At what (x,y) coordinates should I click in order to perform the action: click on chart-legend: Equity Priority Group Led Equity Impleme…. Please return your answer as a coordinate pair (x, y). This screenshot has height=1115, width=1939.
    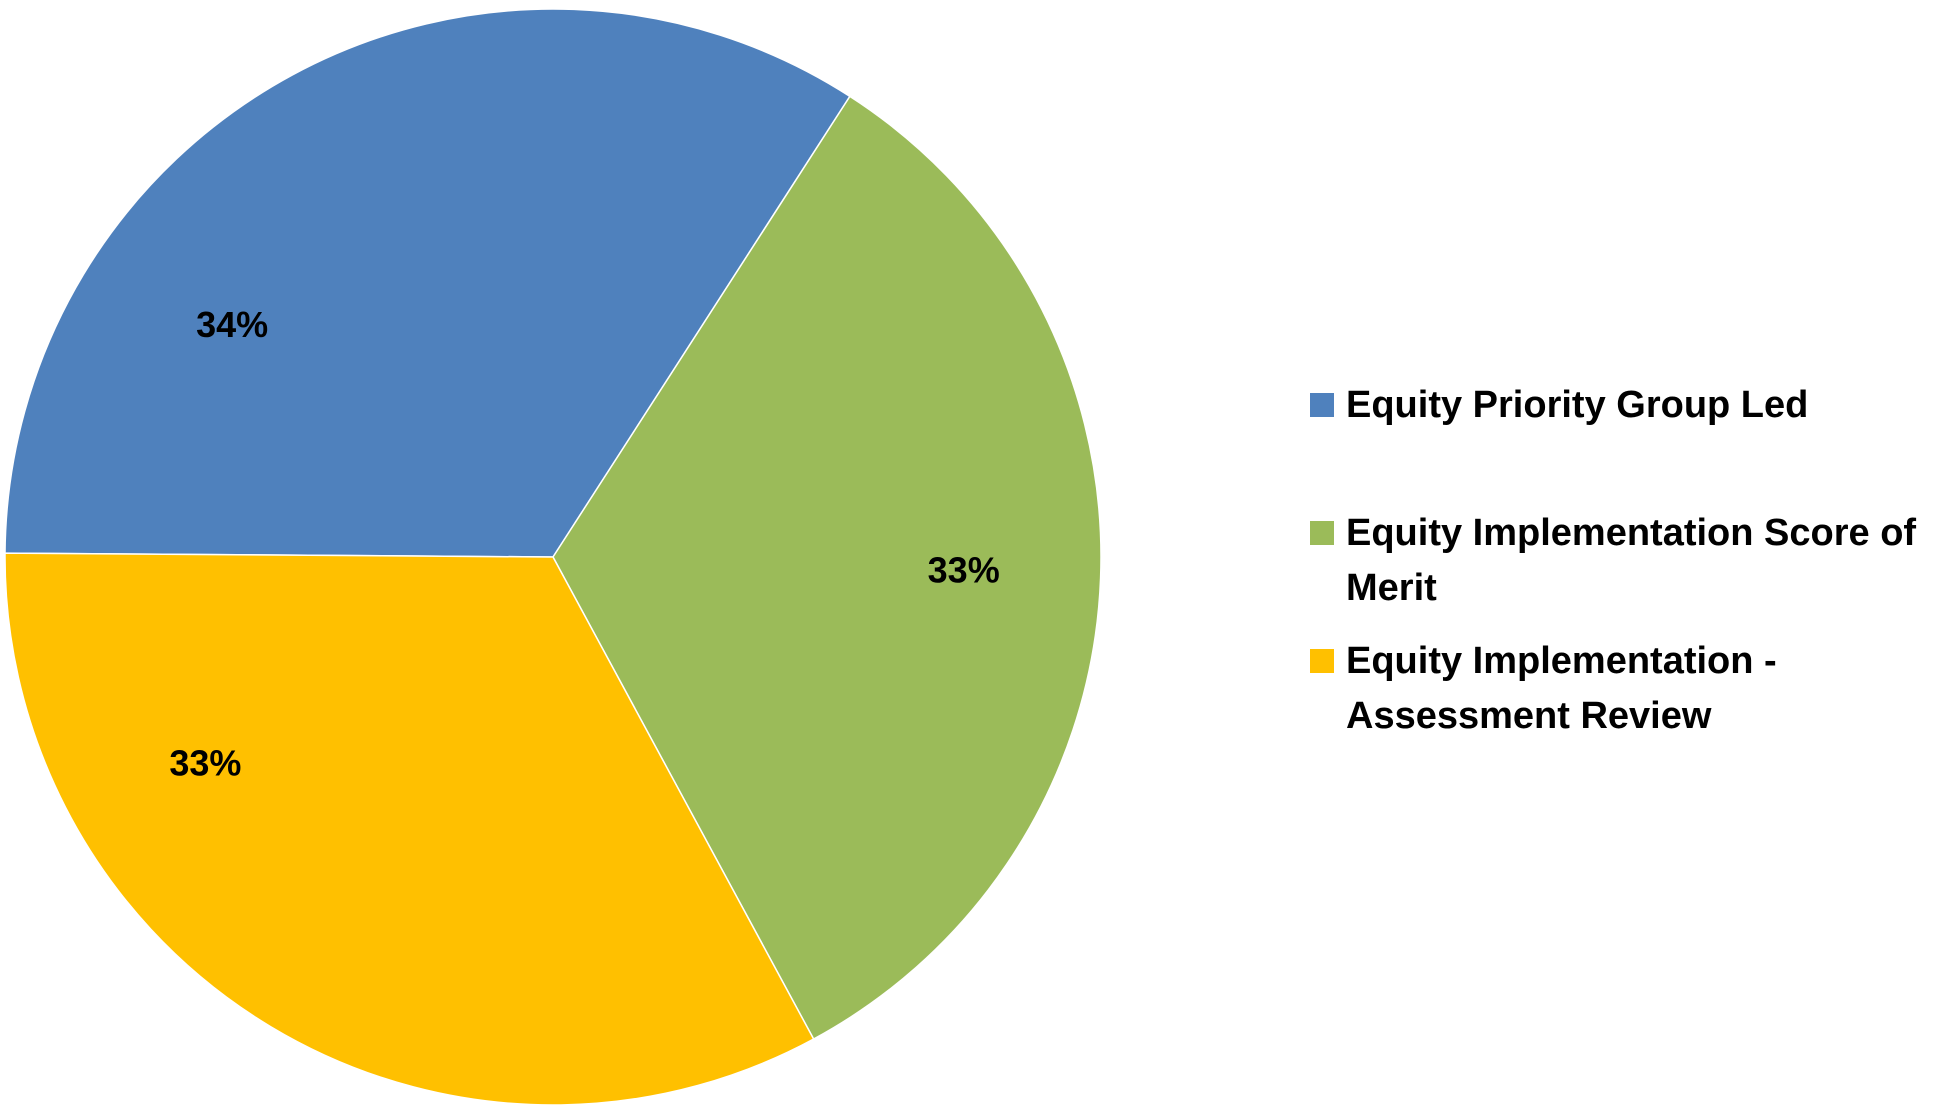
    Looking at the image, I should click on (1622, 561).